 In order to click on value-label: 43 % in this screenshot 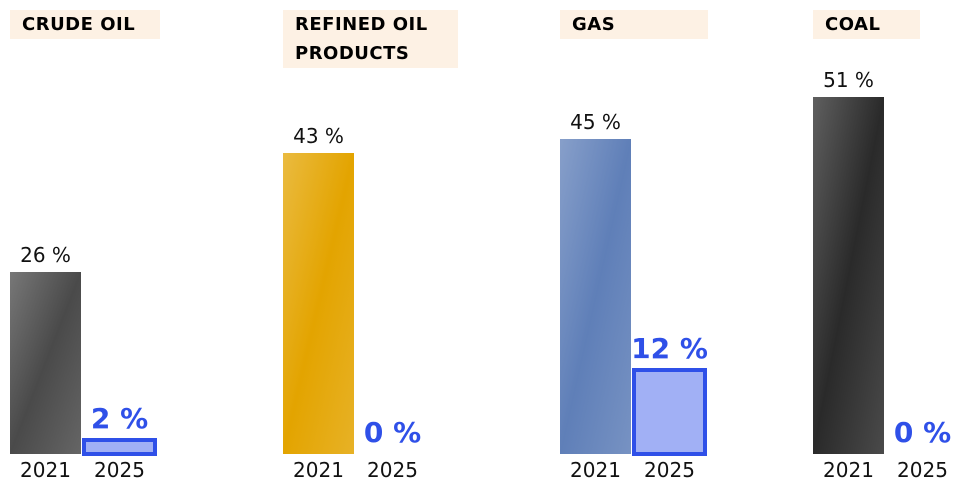, I will do `click(318, 136)`.